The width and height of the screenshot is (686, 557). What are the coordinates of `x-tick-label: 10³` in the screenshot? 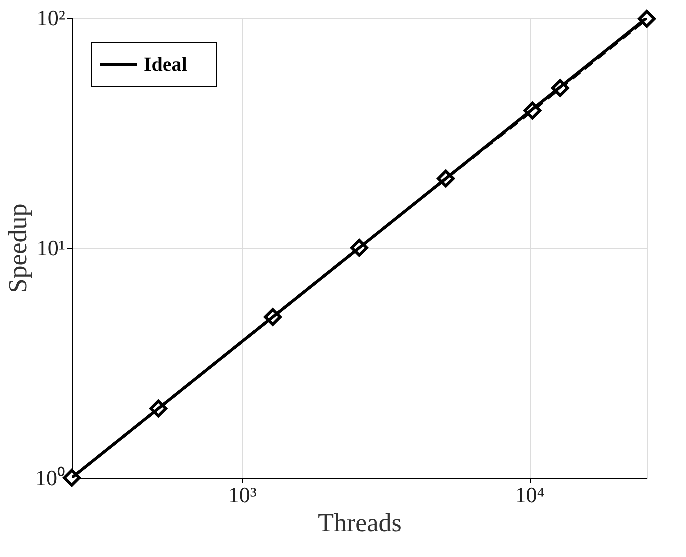 It's located at (243, 495).